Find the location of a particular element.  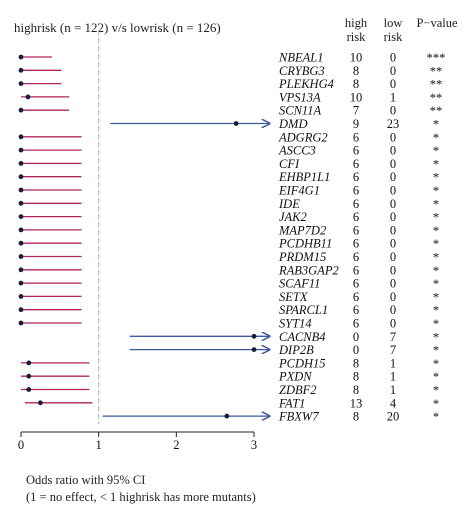

gene-label-pxdn: PXDN is located at coordinates (295, 377).